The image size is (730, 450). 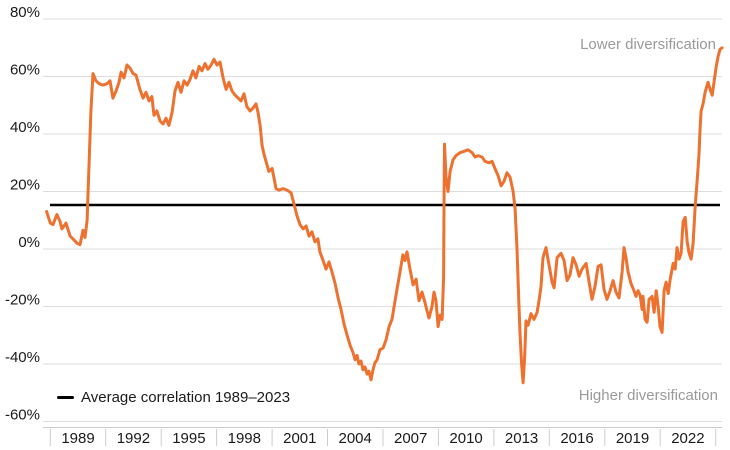 I want to click on svg-text: 60%, so click(x=25, y=70).